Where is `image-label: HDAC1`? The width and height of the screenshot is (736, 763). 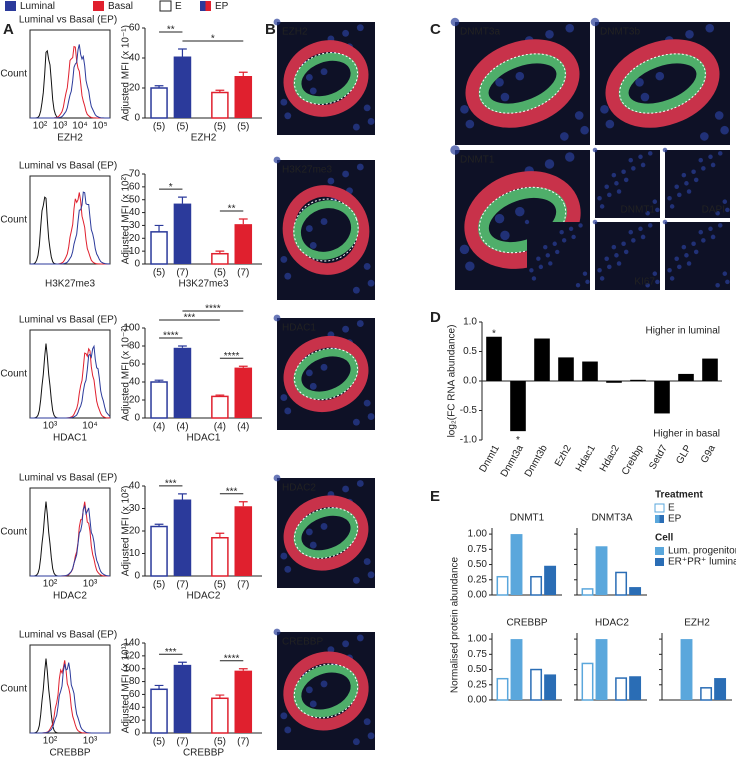
image-label: HDAC1 is located at coordinates (299, 328).